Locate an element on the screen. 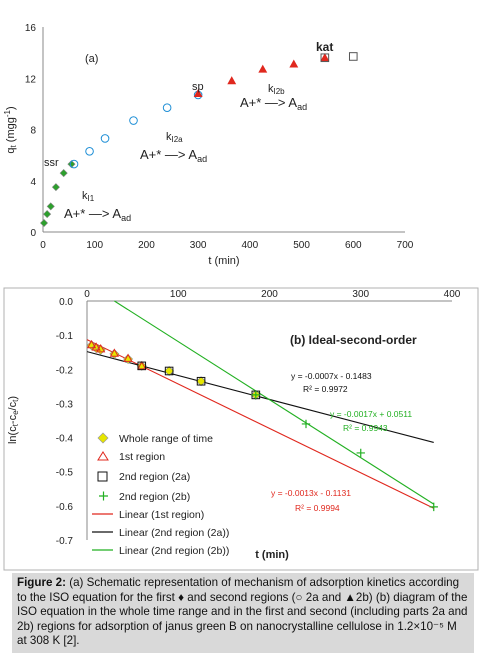 The image size is (481, 661). b-y-tick-label: -0.4 is located at coordinates (65, 439).